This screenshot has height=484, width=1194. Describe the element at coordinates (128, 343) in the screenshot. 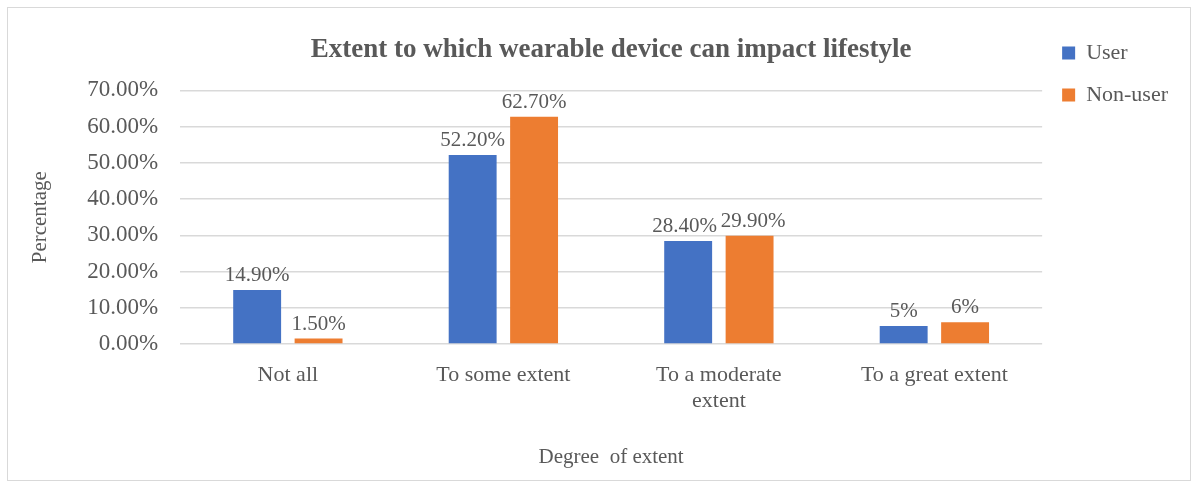

I see `y-tick-label: 0.00%` at that location.